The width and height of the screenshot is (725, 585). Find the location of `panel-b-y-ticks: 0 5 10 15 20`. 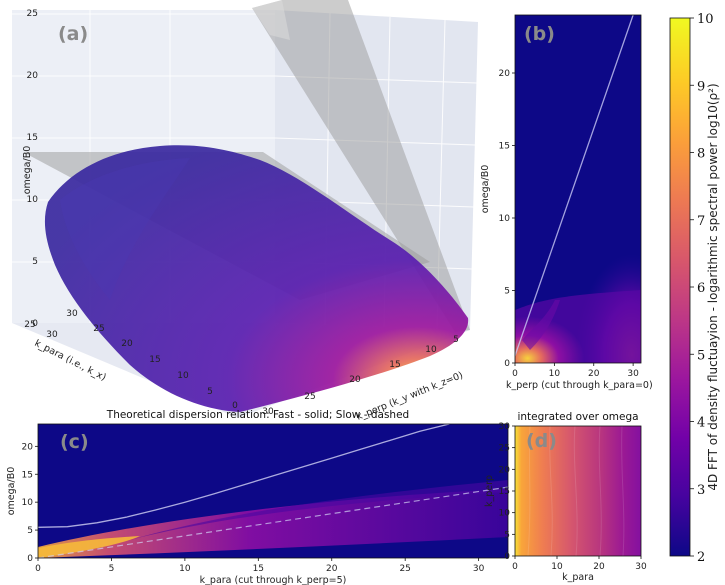

panel-b-y-ticks: 0 5 10 15 20 is located at coordinates (507, 219).